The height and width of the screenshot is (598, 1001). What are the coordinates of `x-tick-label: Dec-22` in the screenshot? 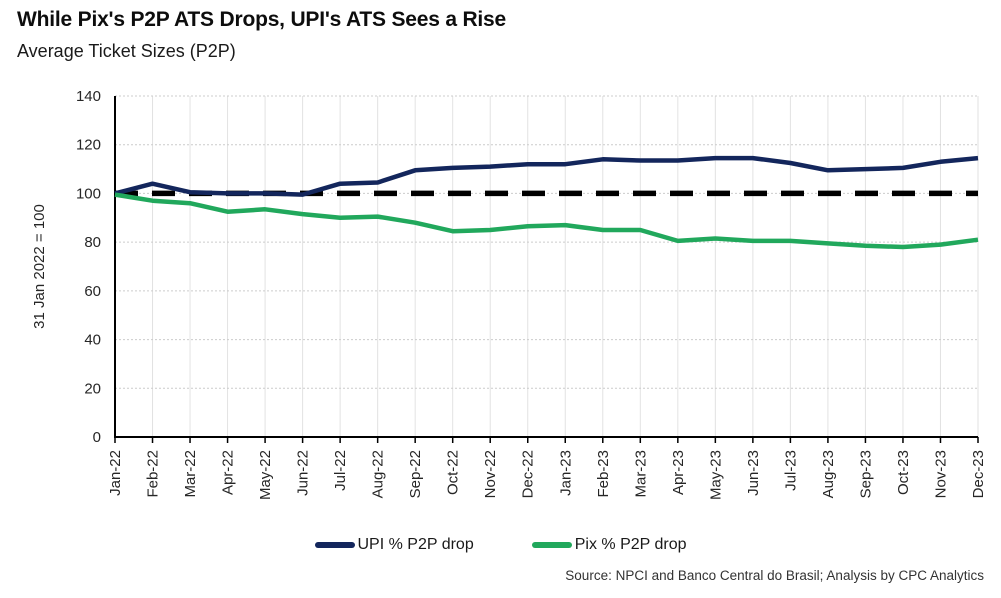 It's located at (528, 474).